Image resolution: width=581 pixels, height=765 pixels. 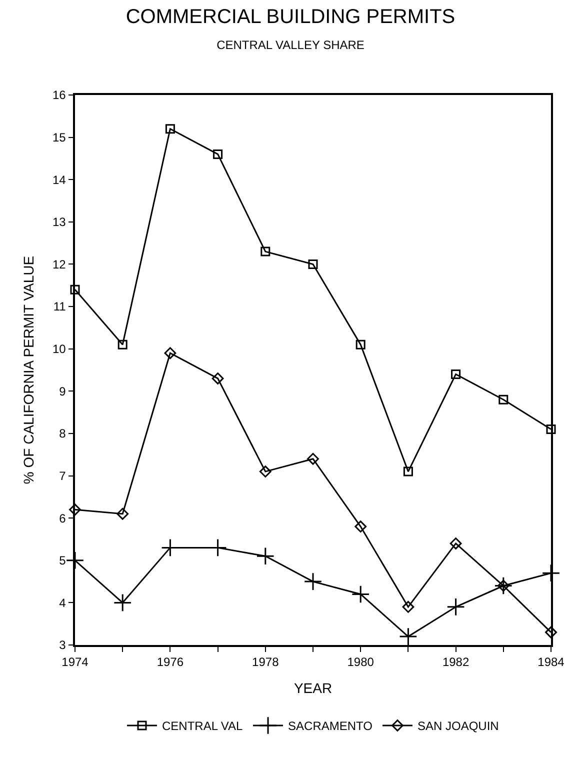 I want to click on y-axis-title: % OF CALIFORNIA PERMIT VALUE, so click(x=28, y=370).